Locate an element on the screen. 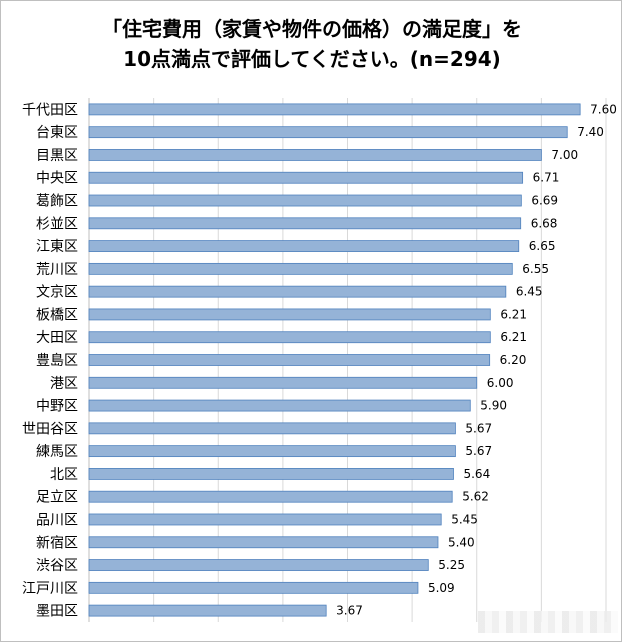 This screenshot has width=624, height=644. category-label: 足立区 is located at coordinates (57, 498).